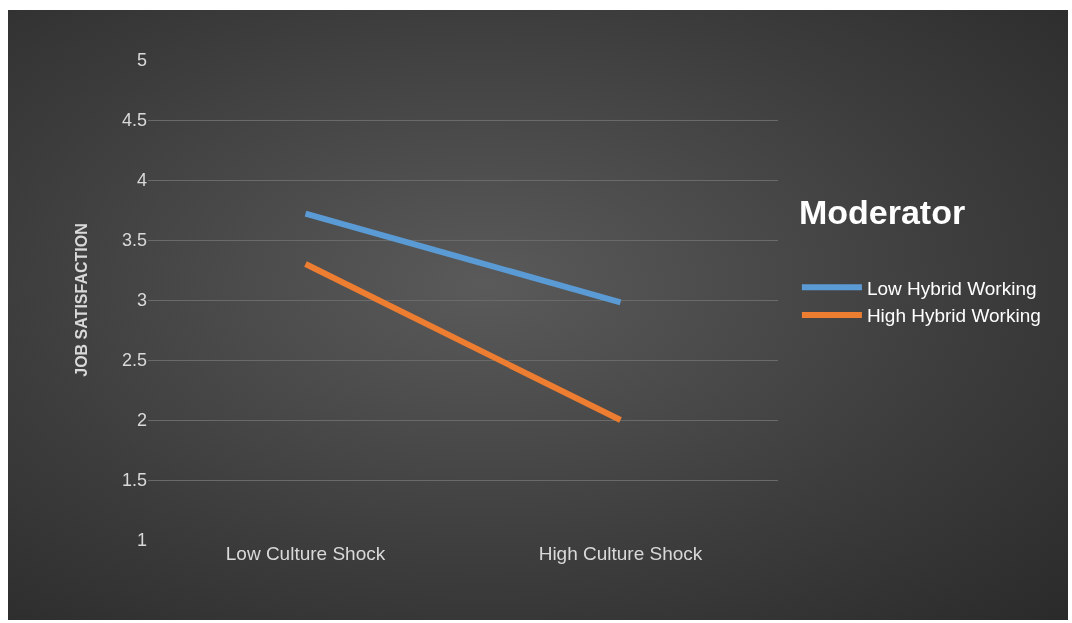 The image size is (1072, 623). I want to click on y-tick-label: 2, so click(141, 420).